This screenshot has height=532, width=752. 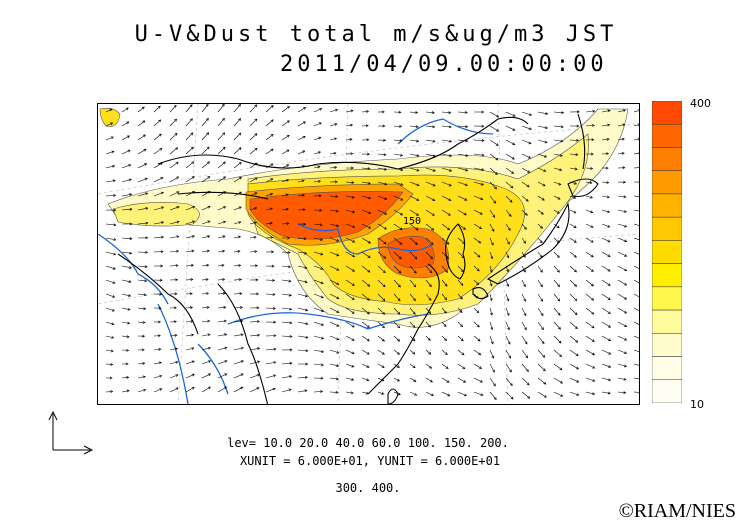 What do you see at coordinates (581, 141) in the screenshot?
I see `sakhalin` at bounding box center [581, 141].